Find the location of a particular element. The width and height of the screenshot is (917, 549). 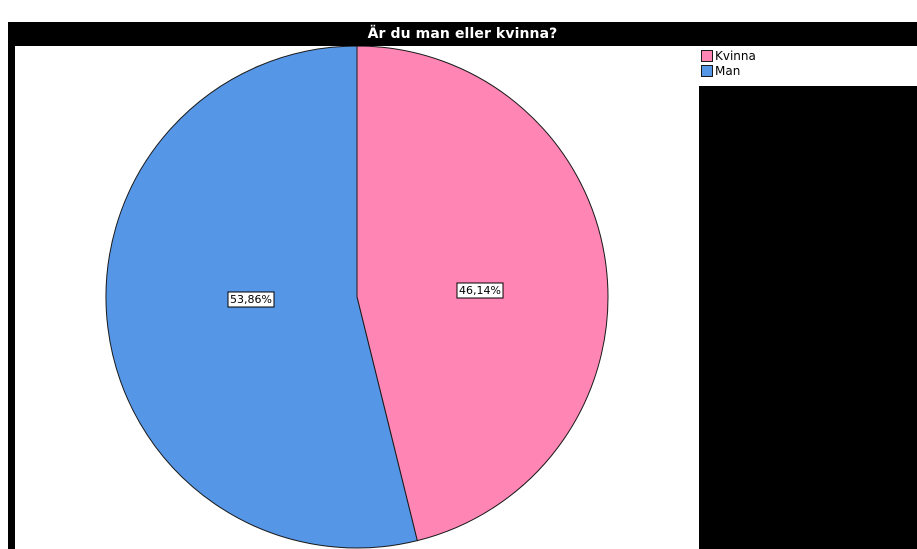

data-label-box-kvinna is located at coordinates (480, 290).